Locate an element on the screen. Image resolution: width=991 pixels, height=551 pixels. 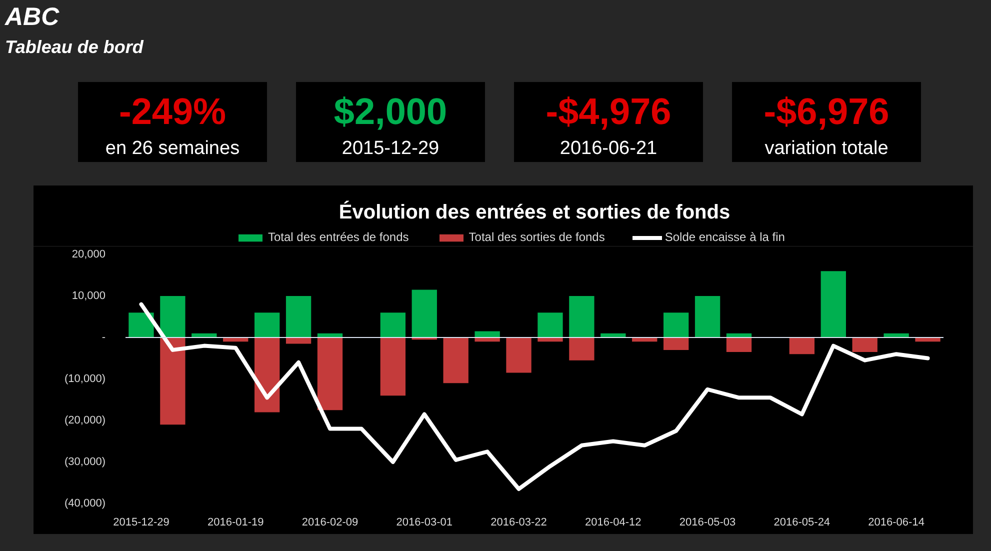
y-tick-label: 20,000 is located at coordinates (89, 254).